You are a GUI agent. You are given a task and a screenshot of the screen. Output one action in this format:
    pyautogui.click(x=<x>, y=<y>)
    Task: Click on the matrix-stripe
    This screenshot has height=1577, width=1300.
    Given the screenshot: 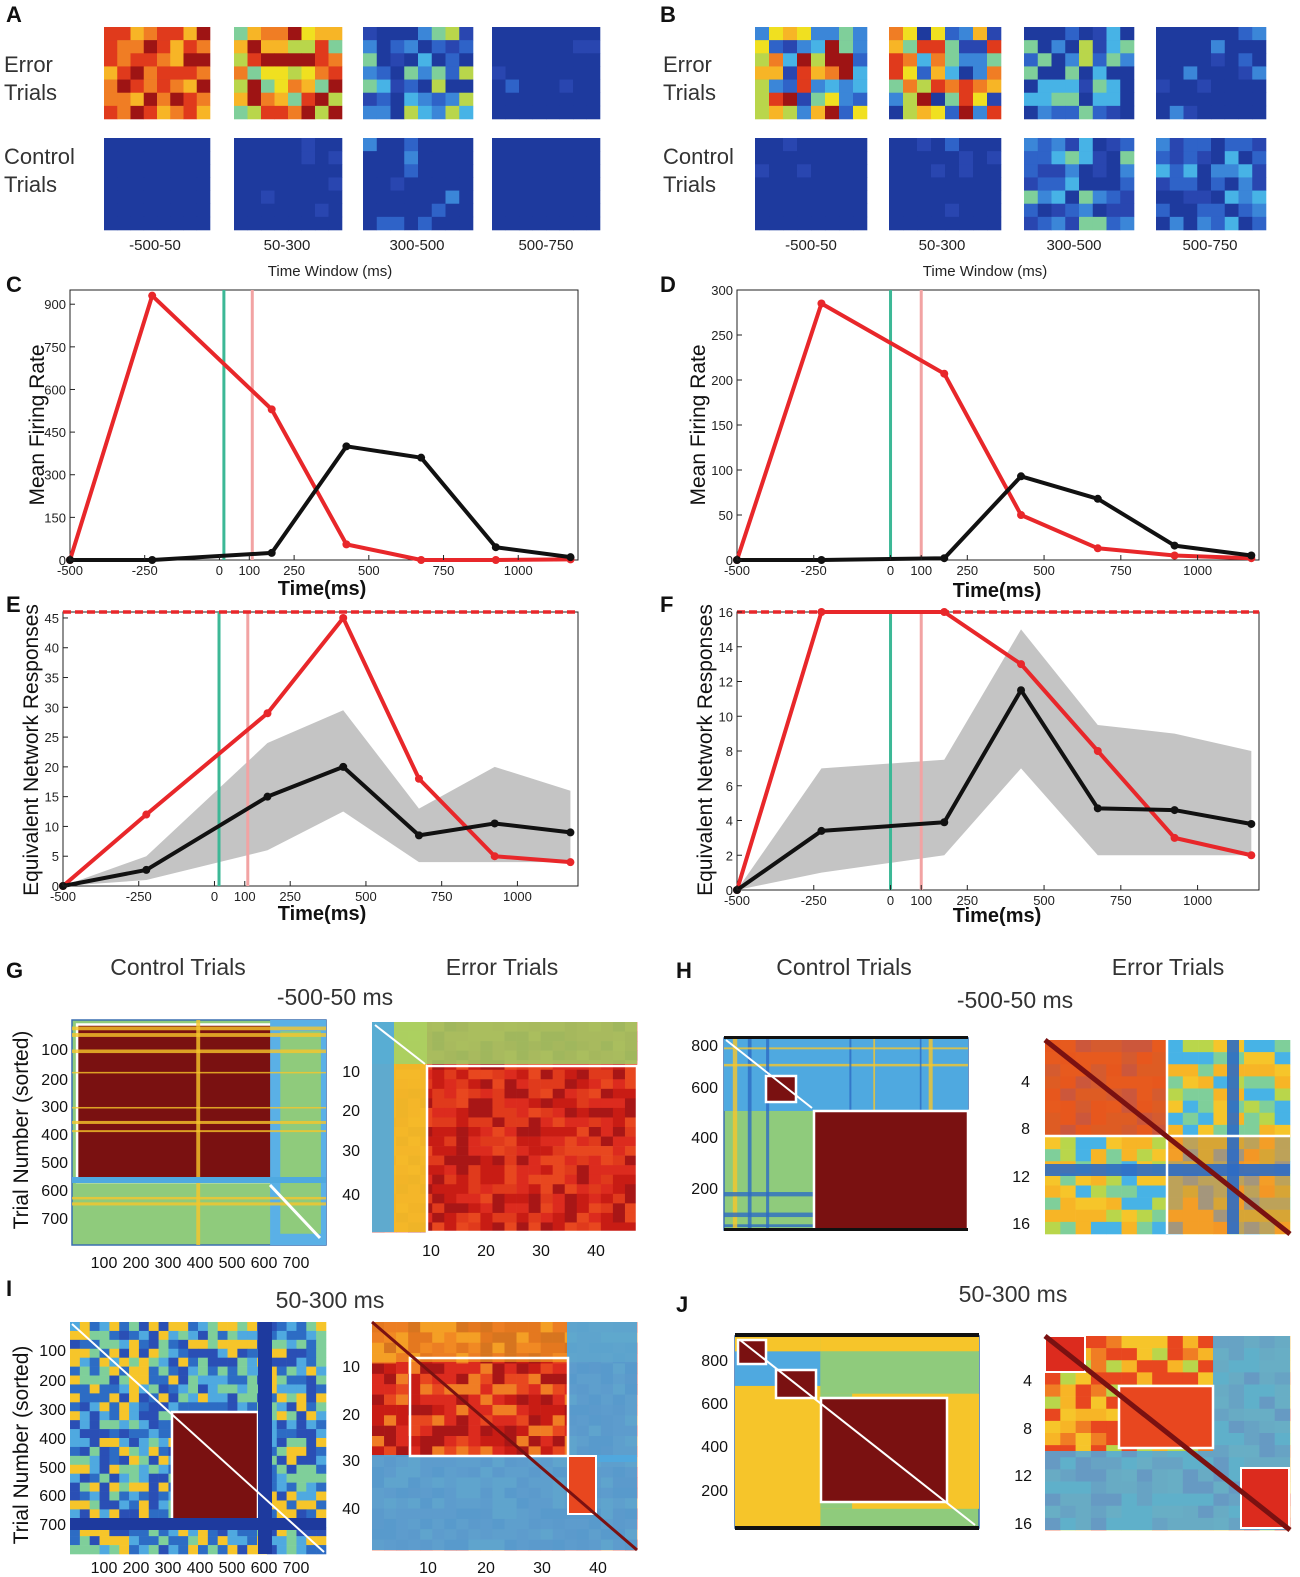 What is the action you would take?
    pyautogui.click(x=199, y=1107)
    